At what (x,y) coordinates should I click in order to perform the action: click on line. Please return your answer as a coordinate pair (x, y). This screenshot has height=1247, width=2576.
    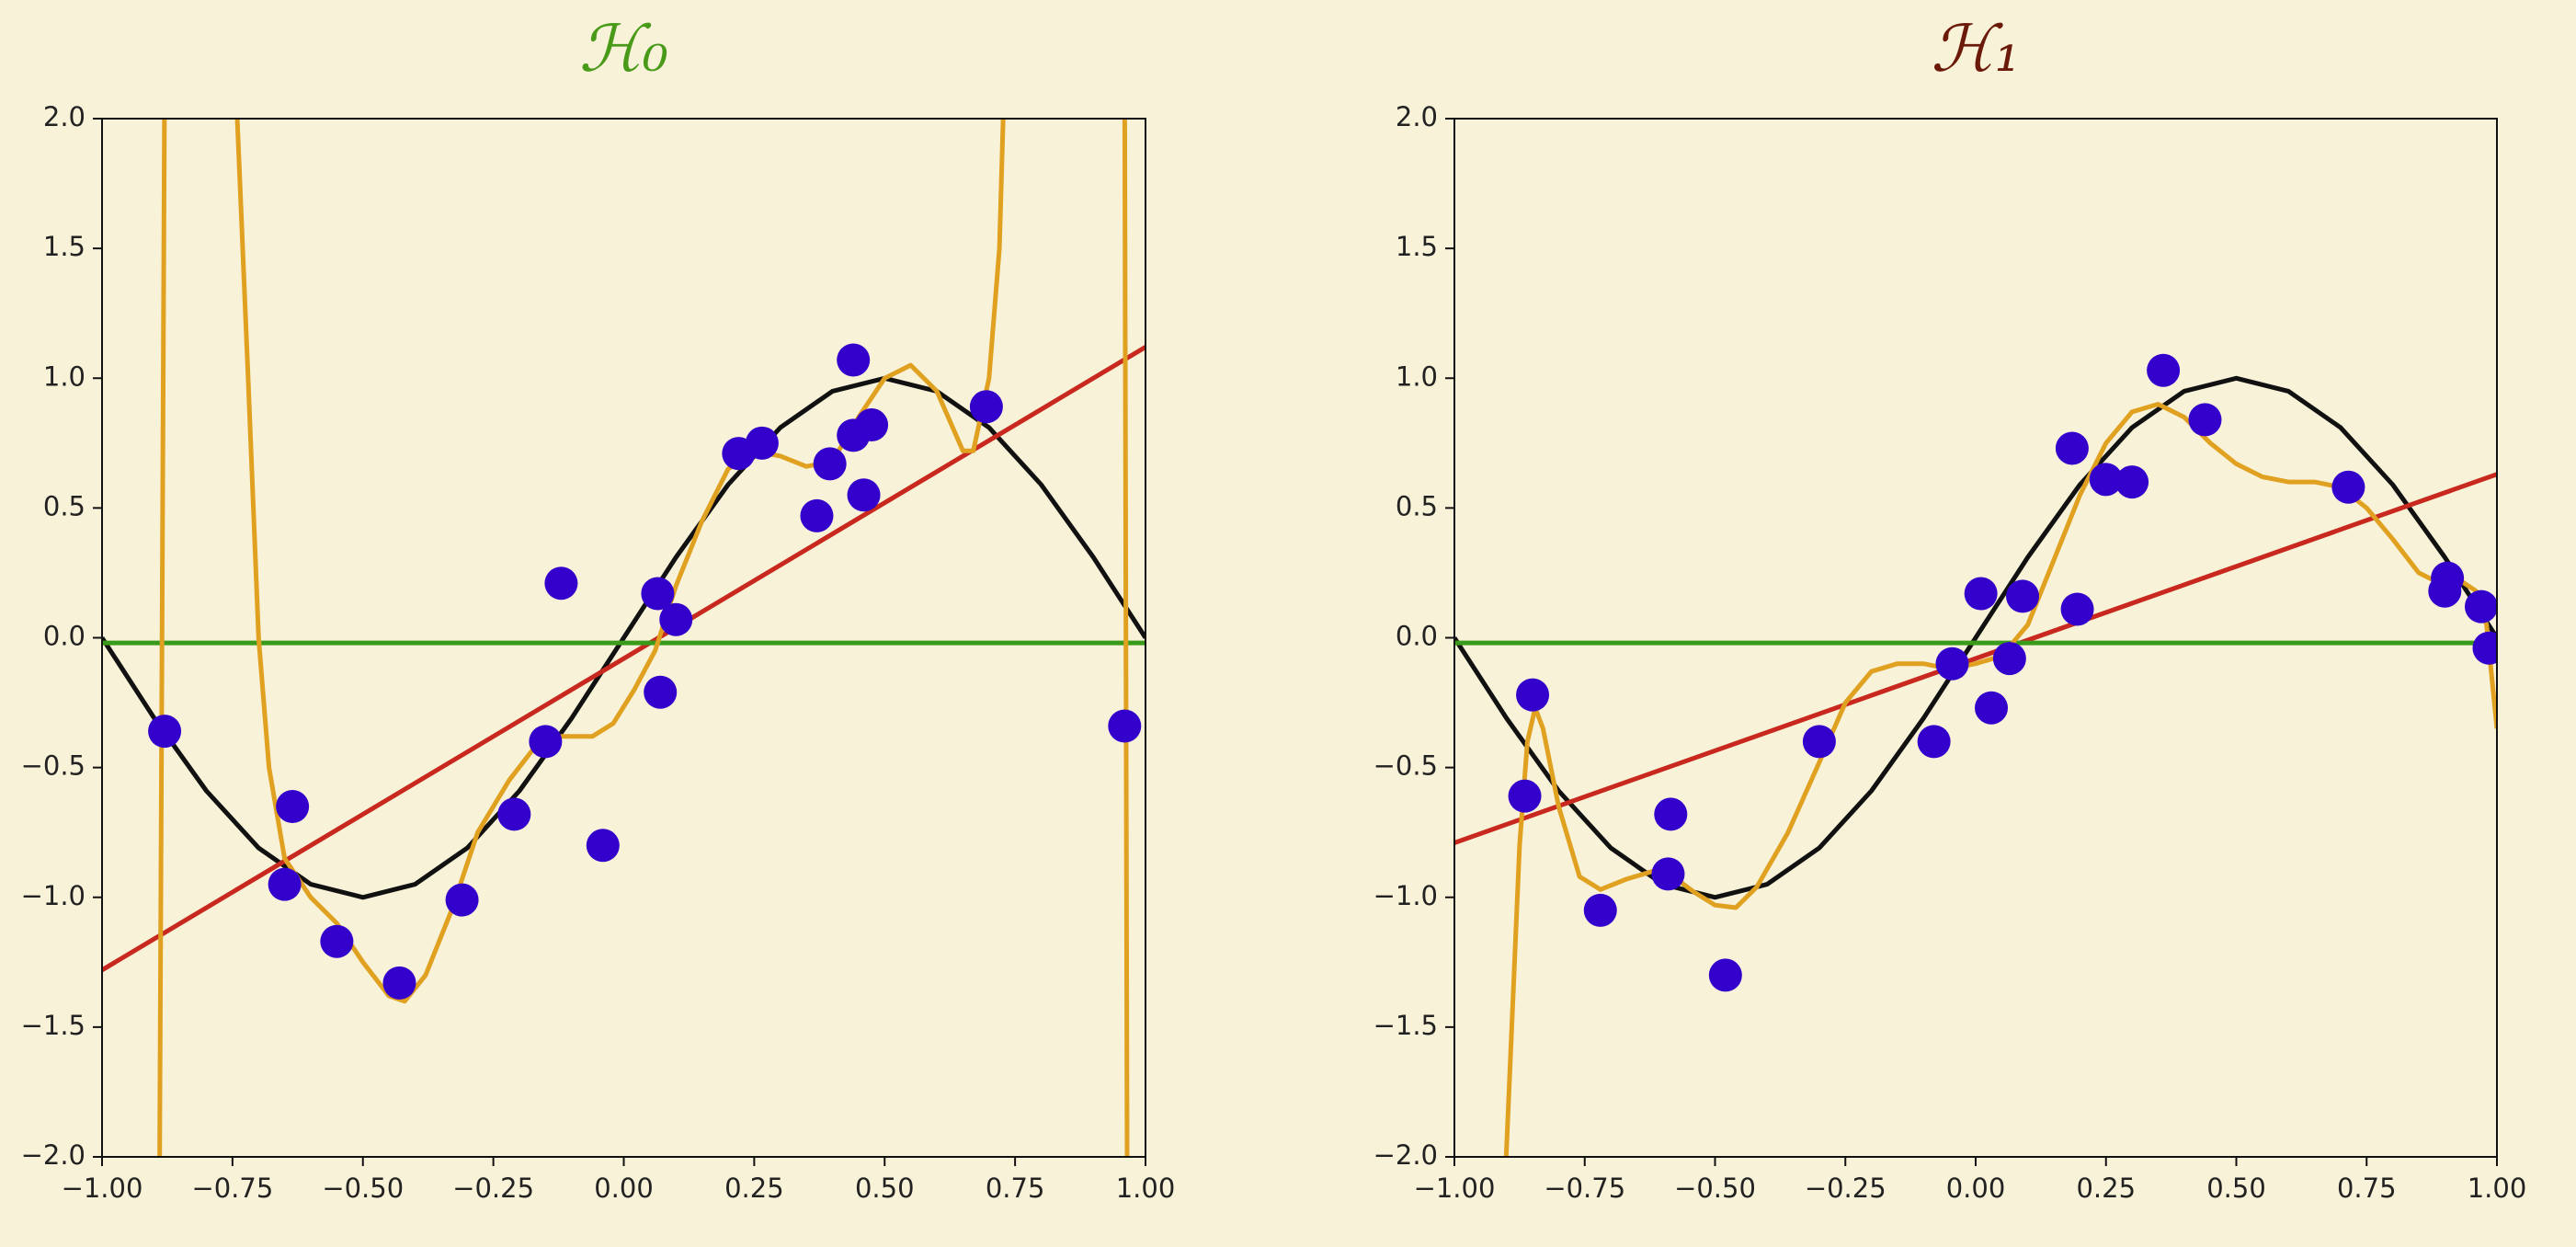
    Looking at the image, I should click on (1975, 658).